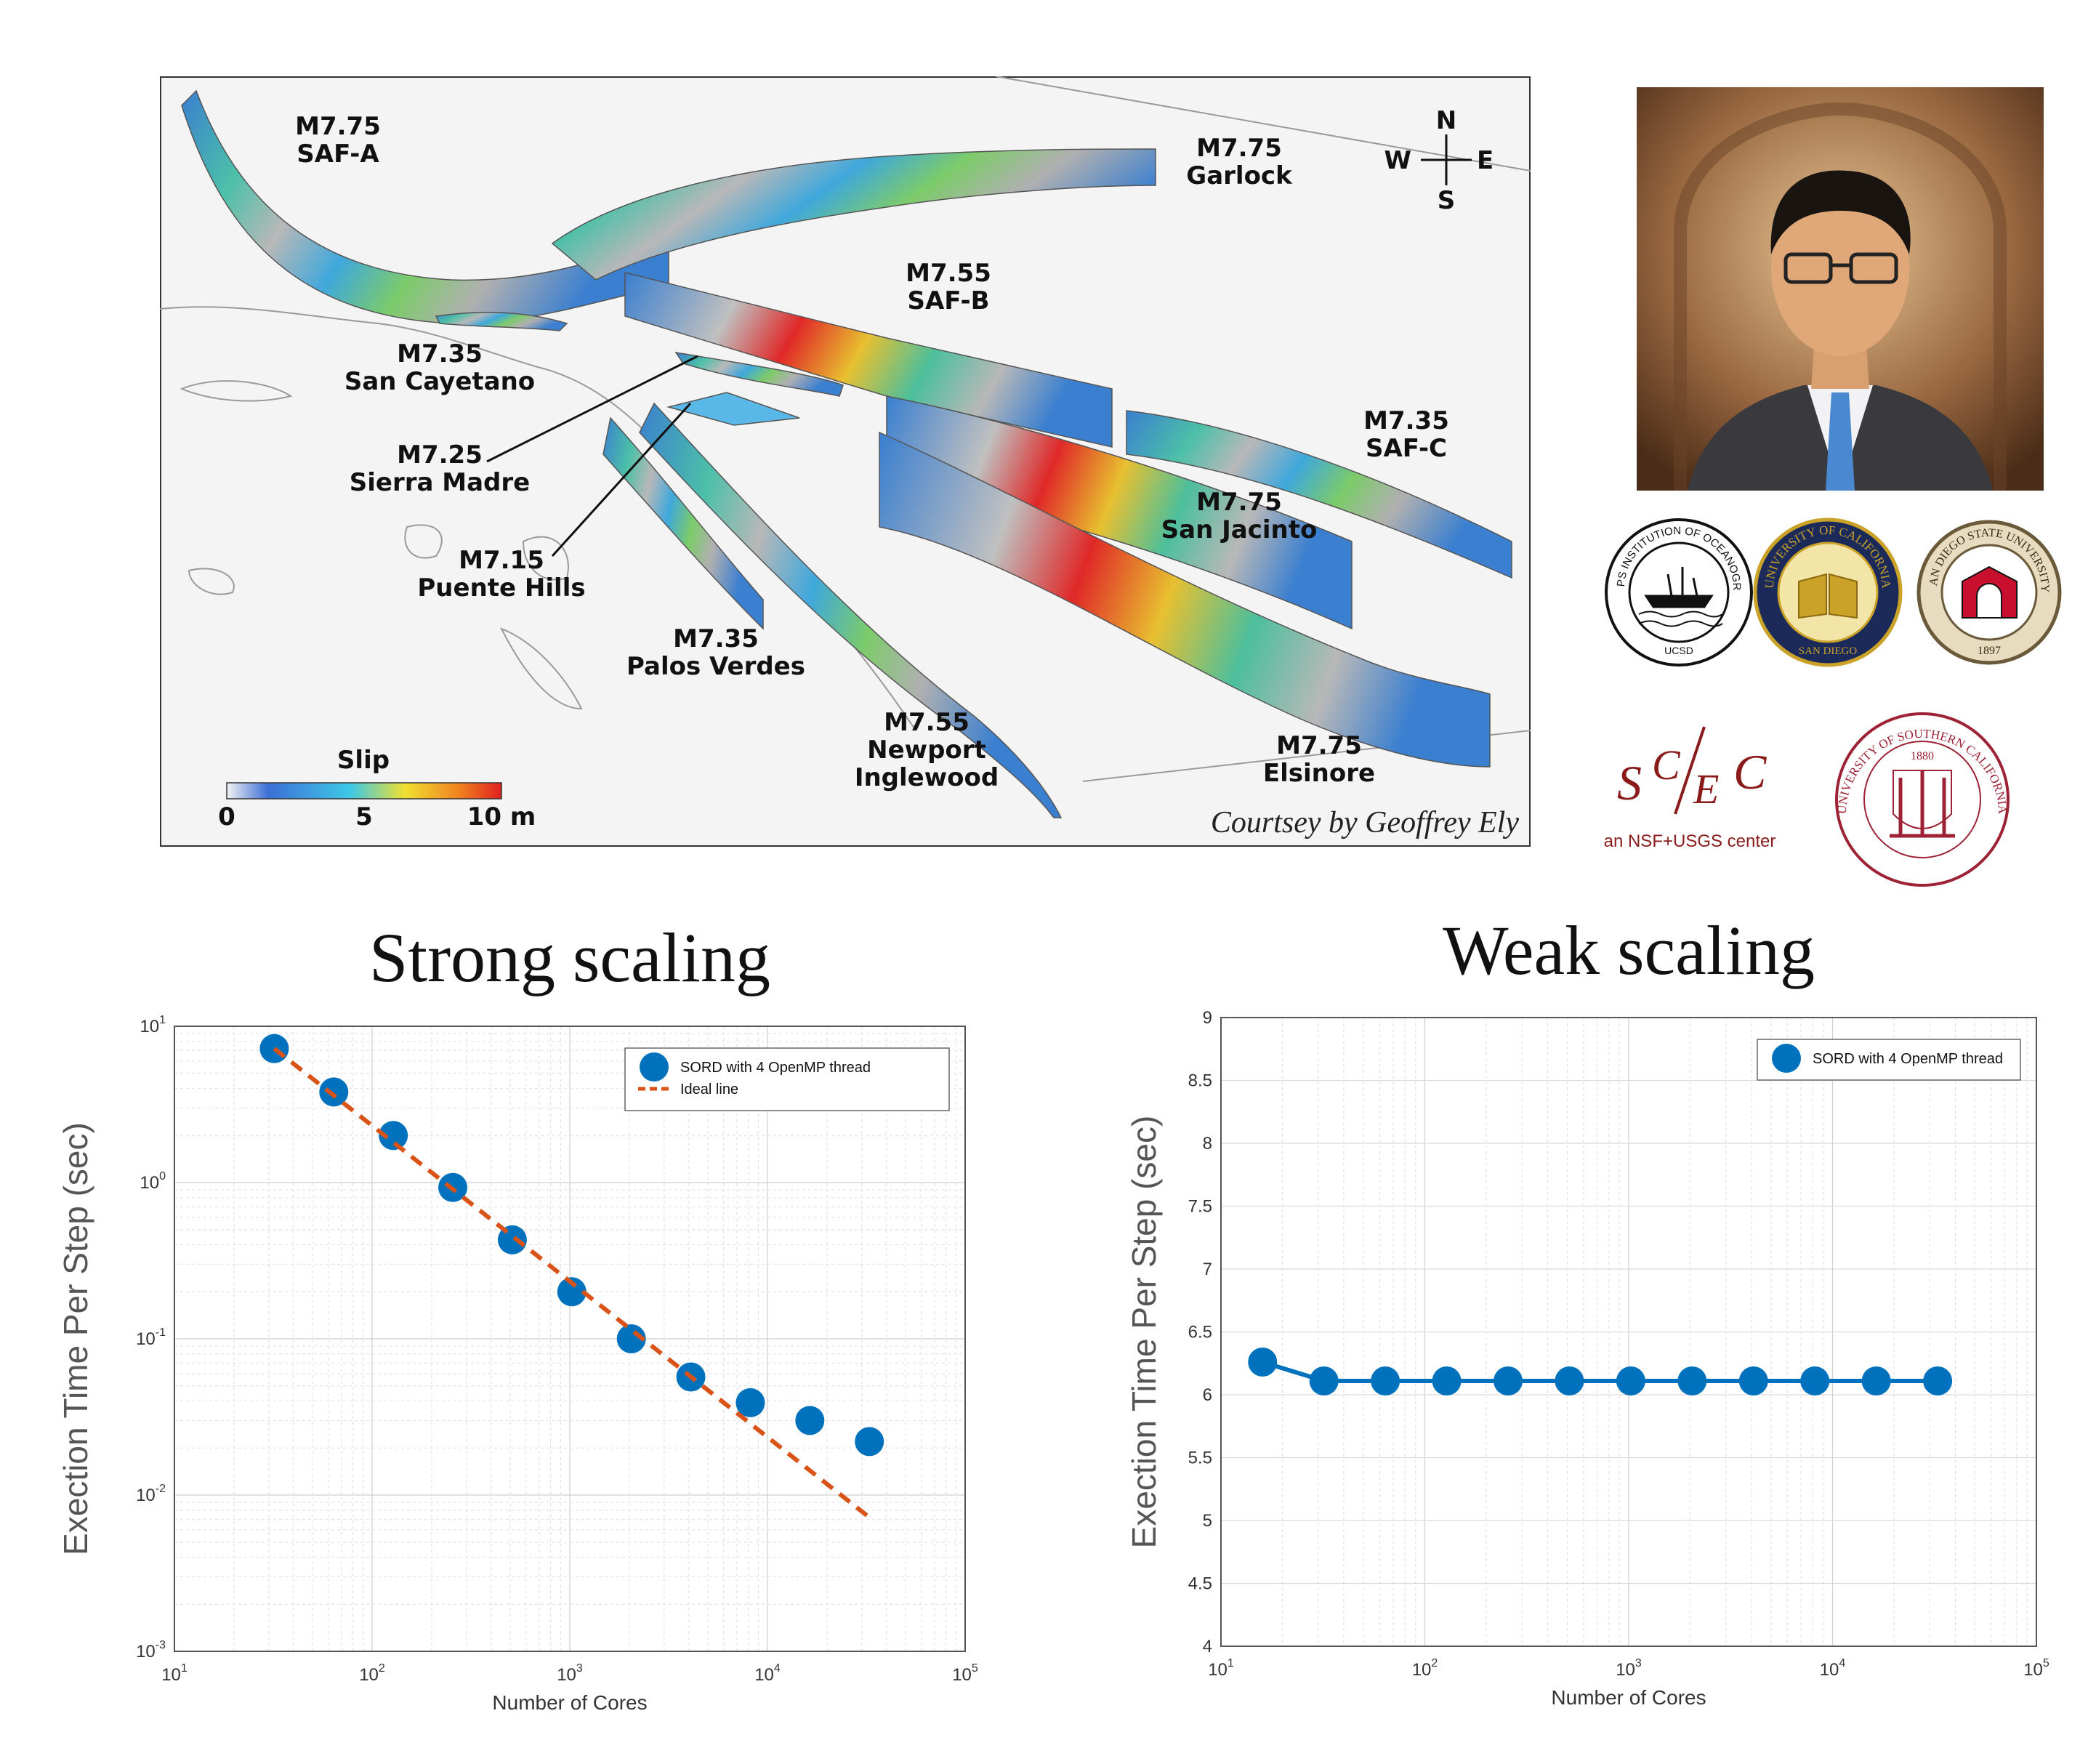 The height and width of the screenshot is (1764, 2096). Describe the element at coordinates (948, 274) in the screenshot. I see `label-saf-b-mag: M7.55` at that location.